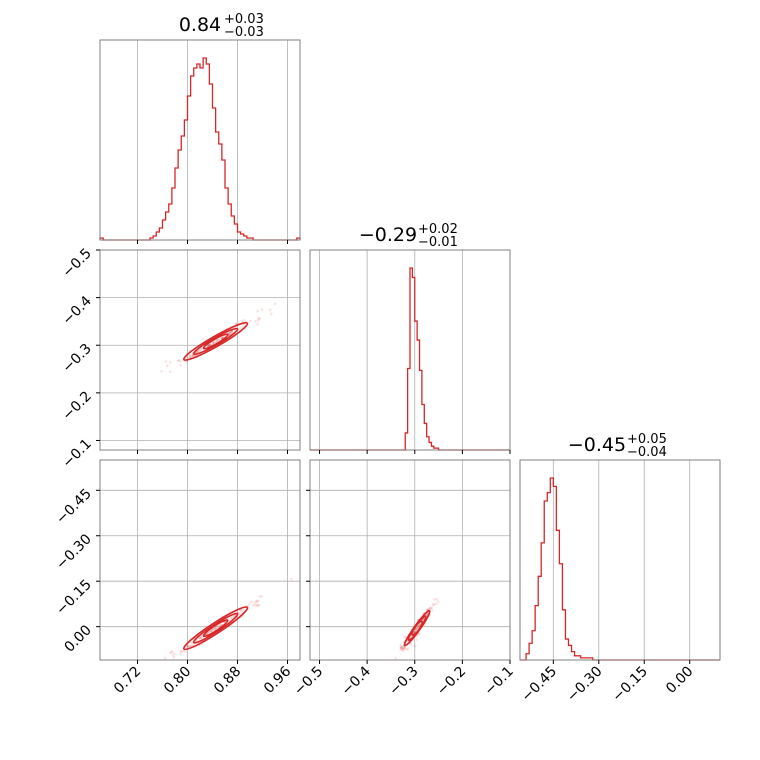  Describe the element at coordinates (438, 229) in the screenshot. I see `title-param-1-plus: +0.02` at that location.